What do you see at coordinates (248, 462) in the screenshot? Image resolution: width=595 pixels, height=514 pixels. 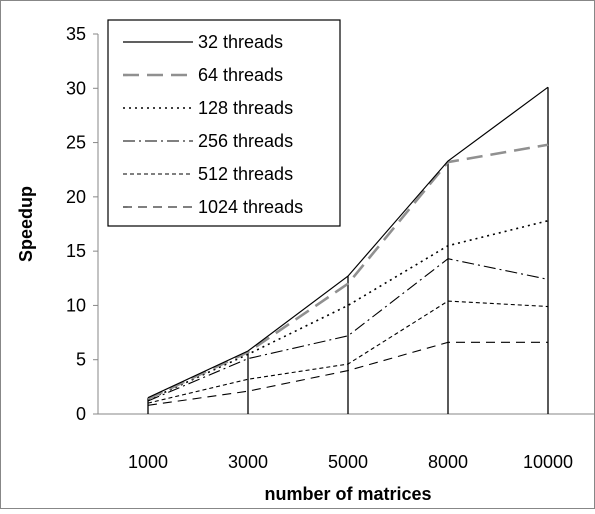 I see `x-tick-label: 3000` at bounding box center [248, 462].